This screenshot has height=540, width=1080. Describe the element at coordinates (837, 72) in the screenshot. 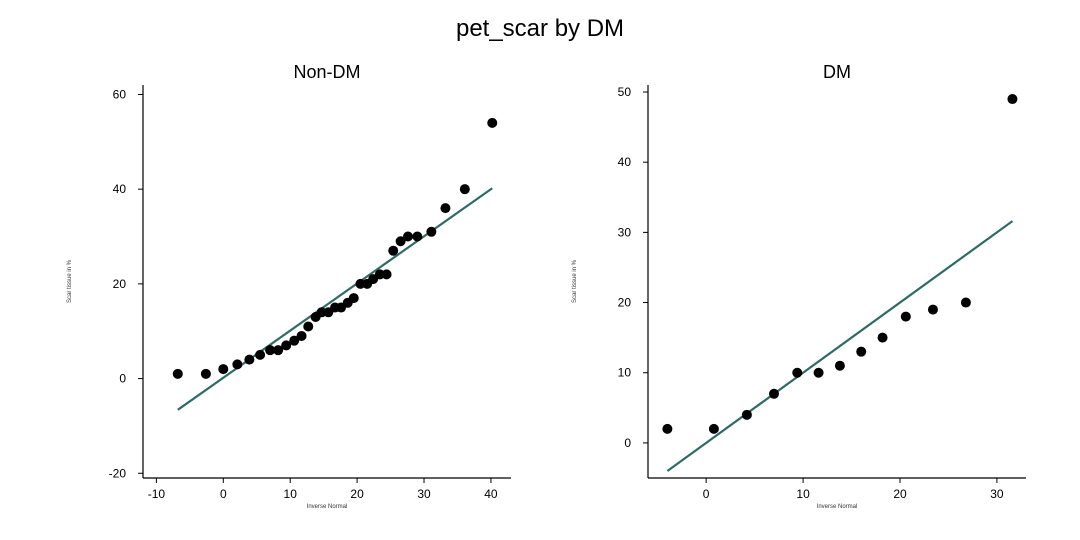

I see `panel-title: DM` at that location.